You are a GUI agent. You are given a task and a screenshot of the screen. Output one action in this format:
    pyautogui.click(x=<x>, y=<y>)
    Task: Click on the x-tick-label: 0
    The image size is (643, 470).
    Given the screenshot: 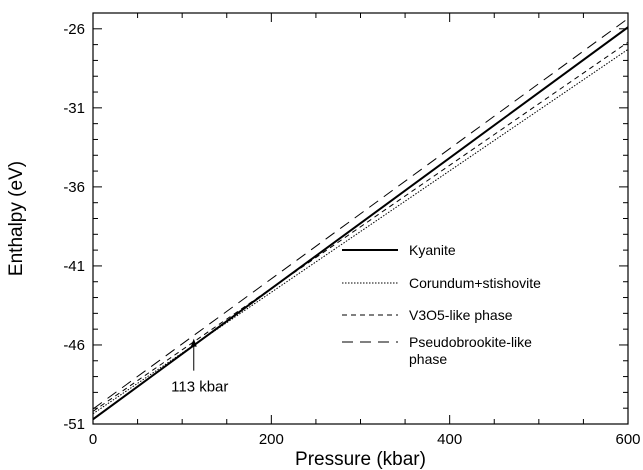 What is the action you would take?
    pyautogui.click(x=93, y=439)
    